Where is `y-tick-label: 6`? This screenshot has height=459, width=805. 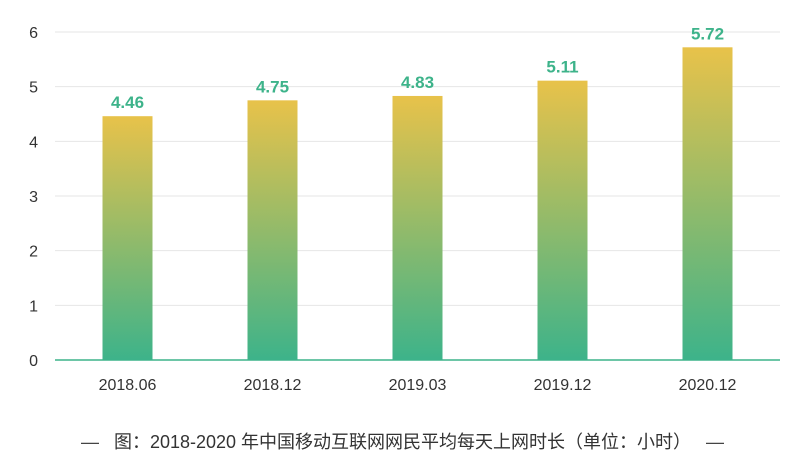 y-tick-label: 6 is located at coordinates (33, 33).